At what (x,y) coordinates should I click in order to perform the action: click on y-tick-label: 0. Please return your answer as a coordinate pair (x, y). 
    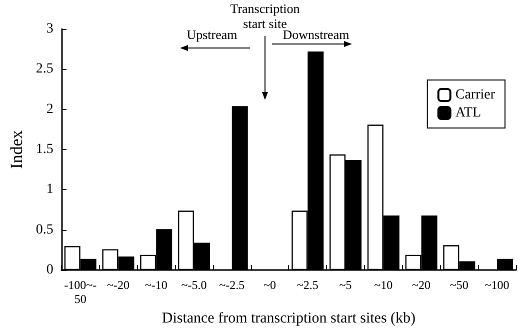
    Looking at the image, I should click on (50, 270).